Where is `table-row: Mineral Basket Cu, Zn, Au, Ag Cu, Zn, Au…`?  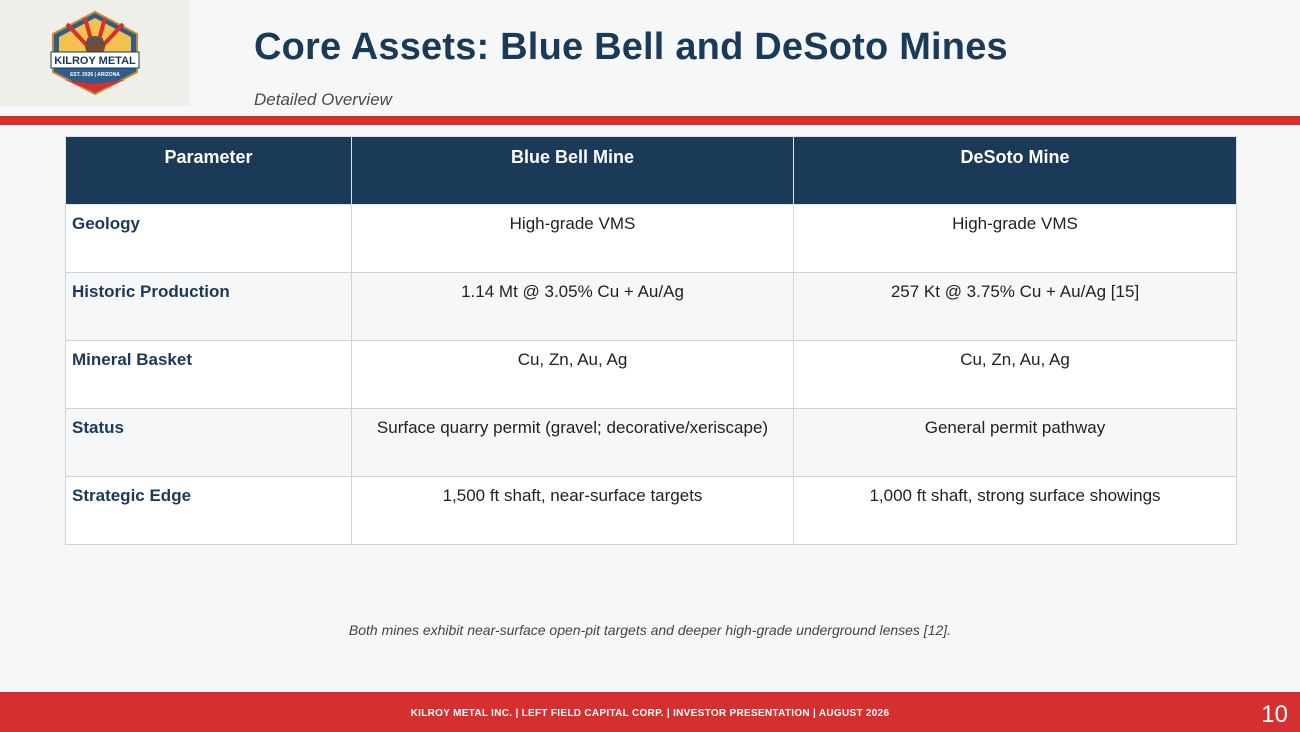 table-row: Mineral Basket Cu, Zn, Au, Ag Cu, Zn, Au… is located at coordinates (651, 374).